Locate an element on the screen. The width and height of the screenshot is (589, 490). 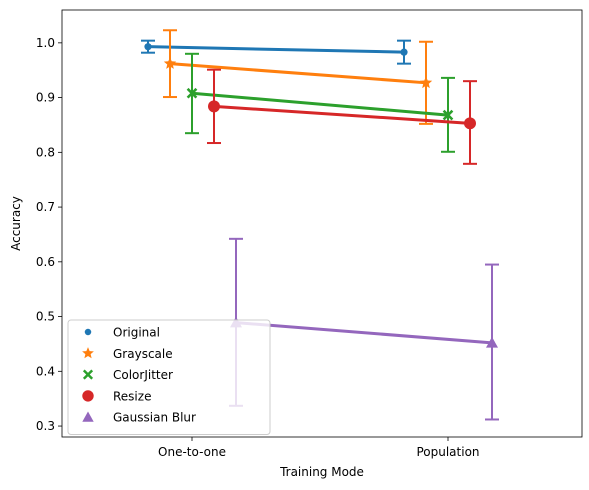
legend-entry: Original is located at coordinates (122, 333).